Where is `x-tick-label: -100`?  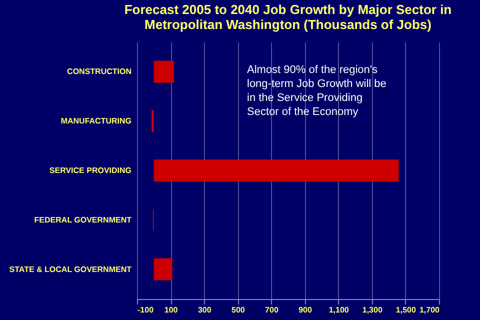
x-tick-label: -100 is located at coordinates (146, 310).